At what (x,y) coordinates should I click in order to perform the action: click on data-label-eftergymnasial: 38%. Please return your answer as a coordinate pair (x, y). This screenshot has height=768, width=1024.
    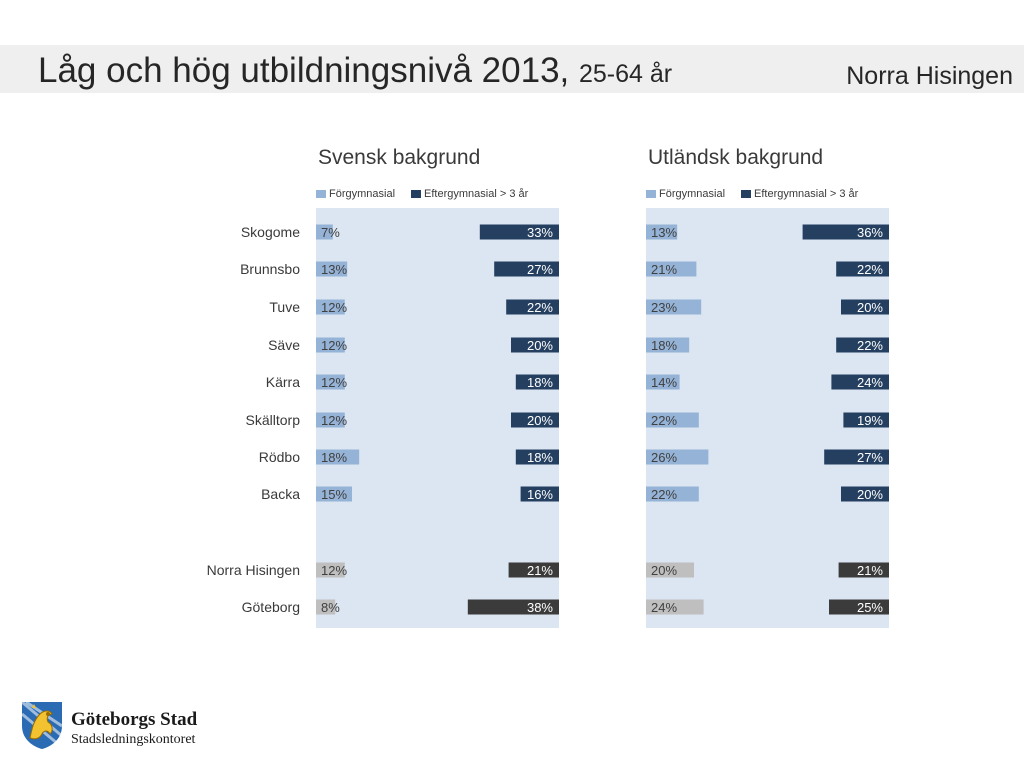
    Looking at the image, I should click on (540, 607).